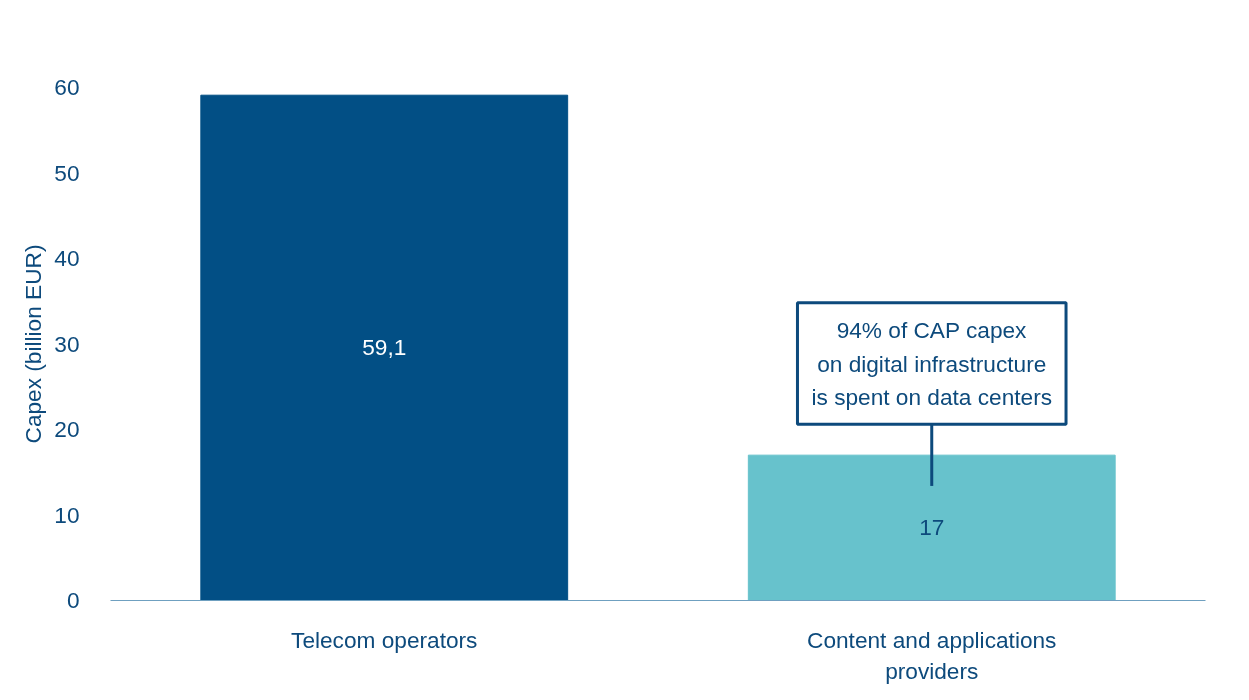  I want to click on y-tick-label: 30, so click(67, 343).